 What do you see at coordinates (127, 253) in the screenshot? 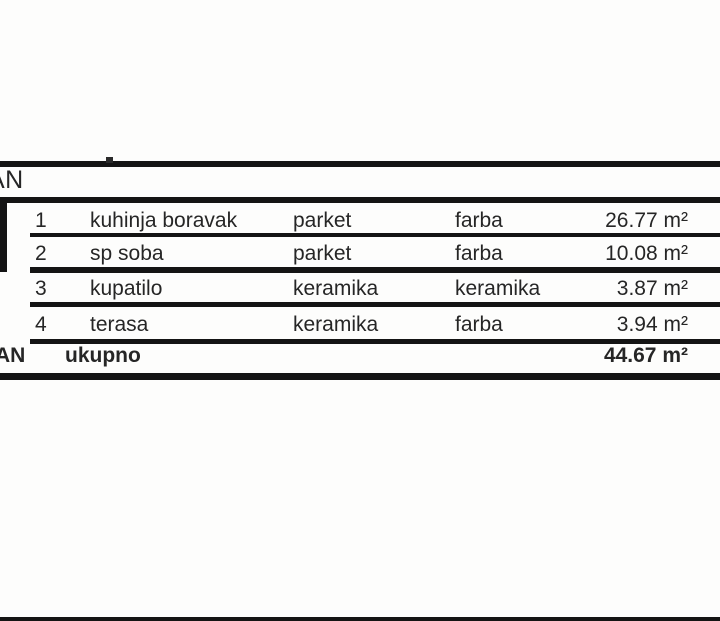
I see `cell-room-name: sp soba` at bounding box center [127, 253].